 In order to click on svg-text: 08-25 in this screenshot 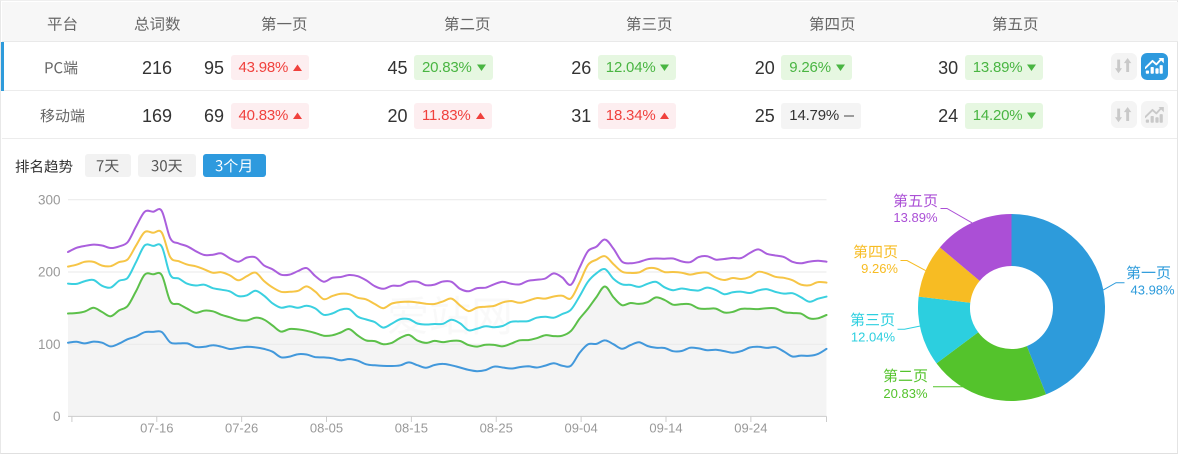, I will do `click(496, 427)`.